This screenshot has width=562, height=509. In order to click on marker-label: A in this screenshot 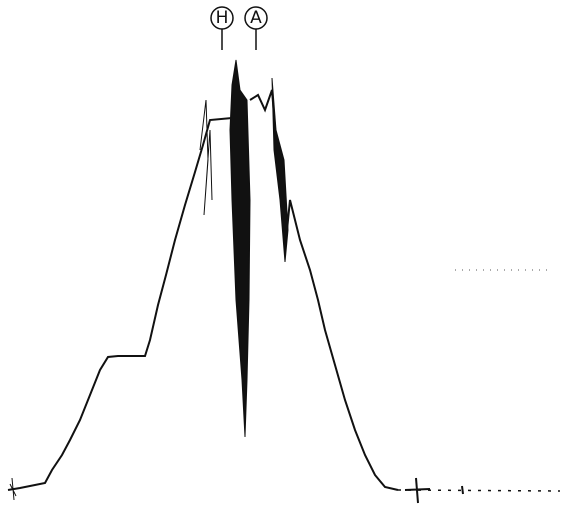, I will do `click(256, 18)`.